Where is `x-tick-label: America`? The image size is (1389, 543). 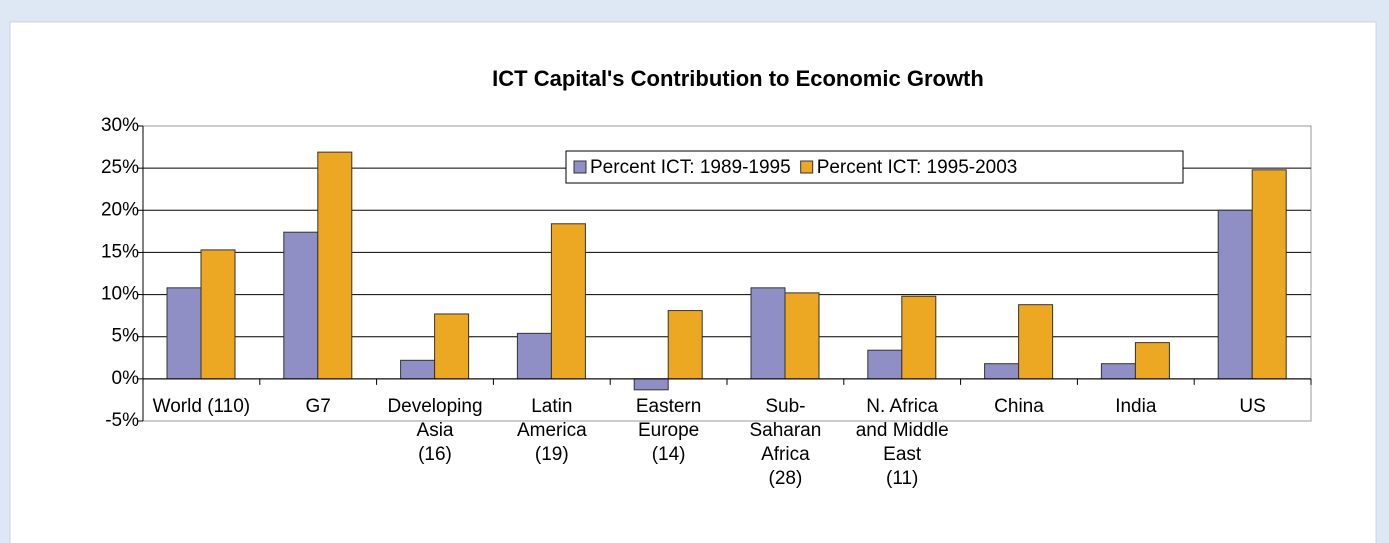 x-tick-label: America is located at coordinates (552, 430).